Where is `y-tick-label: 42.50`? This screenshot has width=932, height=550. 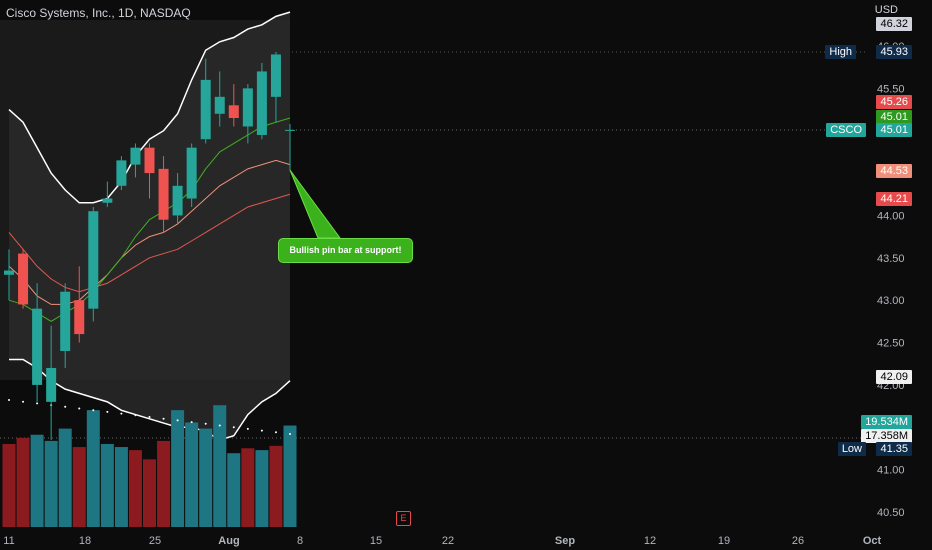 y-tick-label: 42.50 is located at coordinates (891, 344).